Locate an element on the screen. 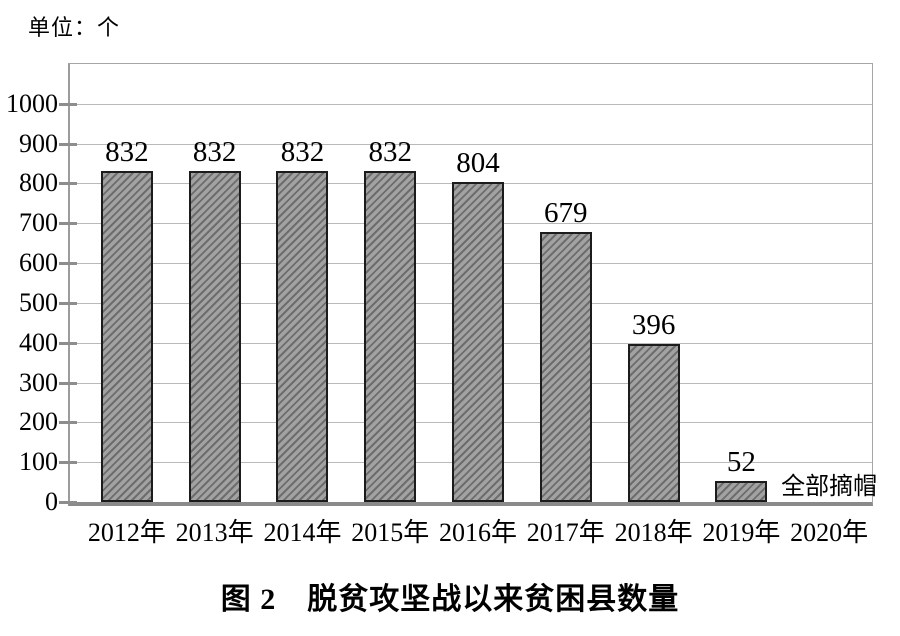 This screenshot has width=900, height=636. bar-value-label-2017年: 679 is located at coordinates (566, 212).